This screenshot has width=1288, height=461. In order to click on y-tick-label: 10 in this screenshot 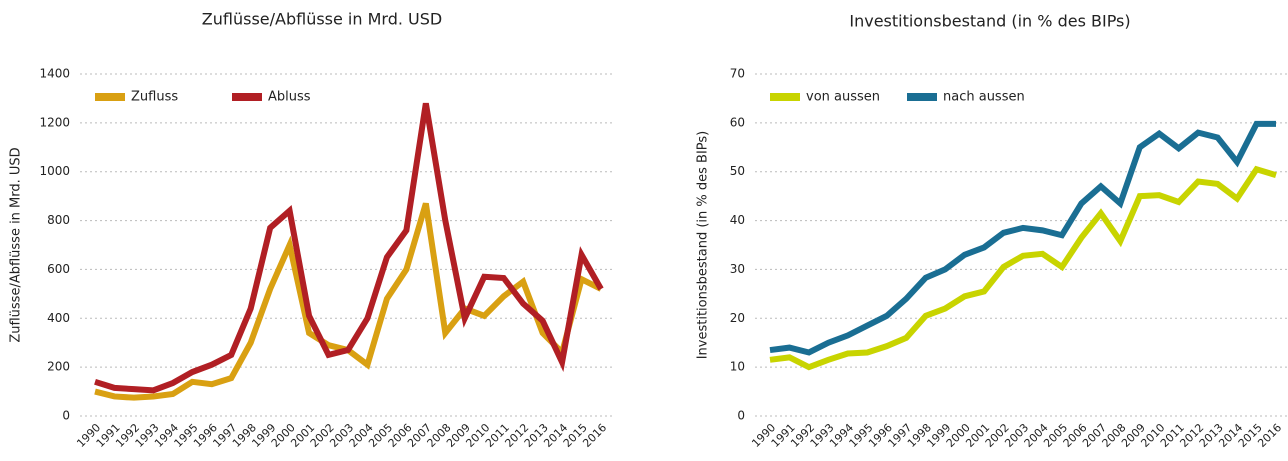, I will do `click(737, 367)`.